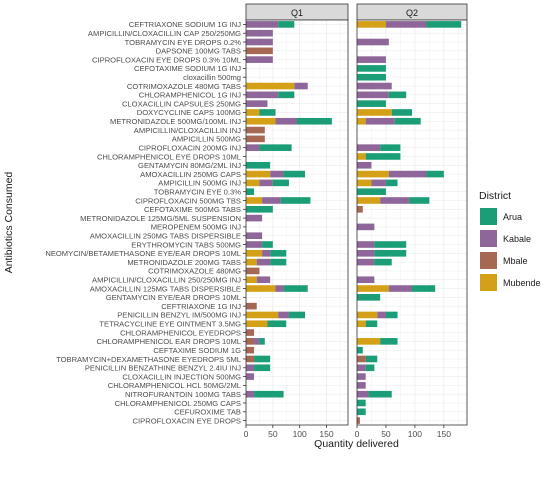 The width and height of the screenshot is (550, 486). Describe the element at coordinates (297, 13) in the screenshot. I see `facet-strip-label: Q1` at that location.